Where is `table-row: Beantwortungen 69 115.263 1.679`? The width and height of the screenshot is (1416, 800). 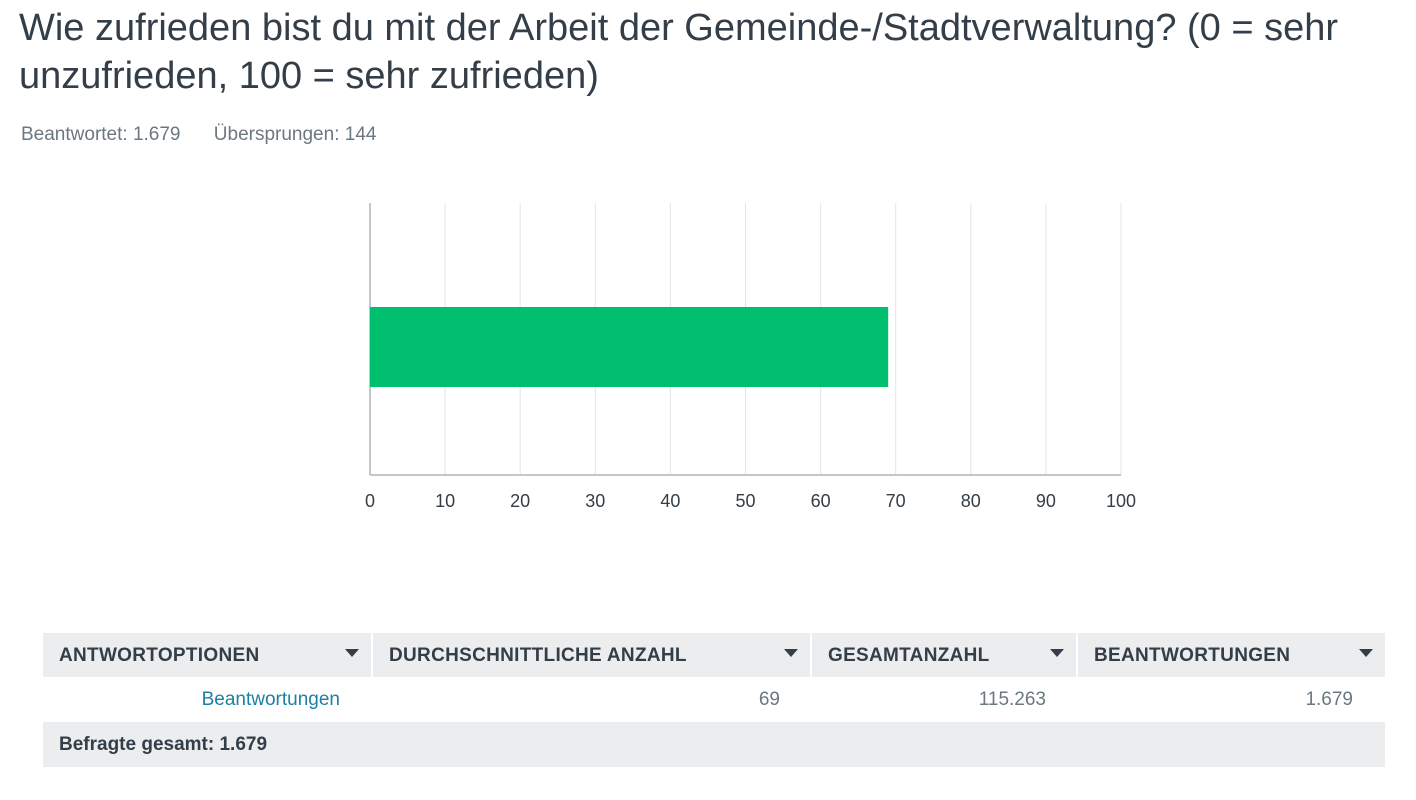 table-row: Beantwortungen 69 115.263 1.679 is located at coordinates (714, 699).